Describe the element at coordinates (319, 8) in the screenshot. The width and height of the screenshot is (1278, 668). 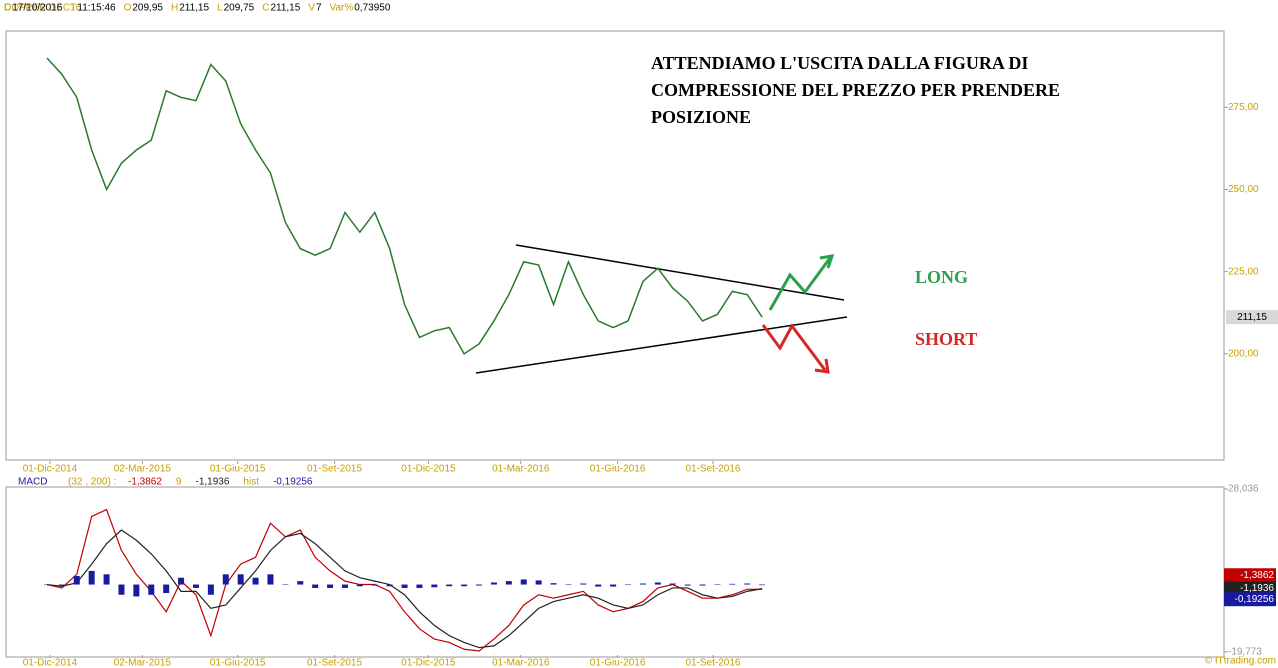
I see `header-value: 7` at that location.